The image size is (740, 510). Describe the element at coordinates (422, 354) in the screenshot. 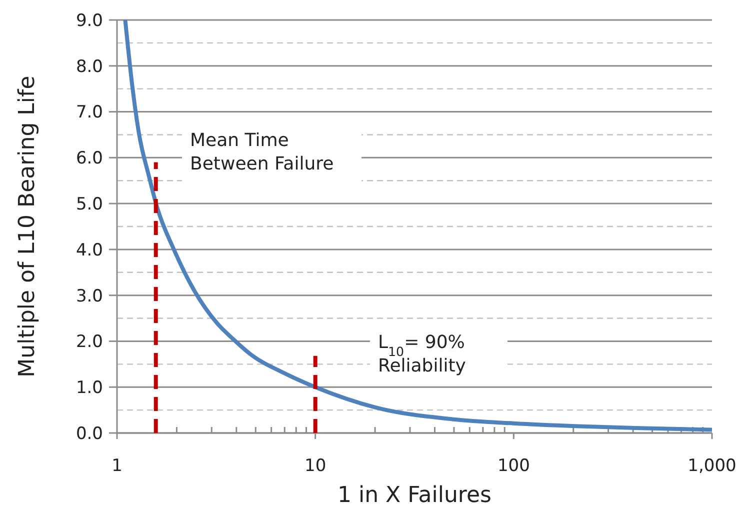

I see `annotation: L$_{10}$= 90% Reliability` at that location.